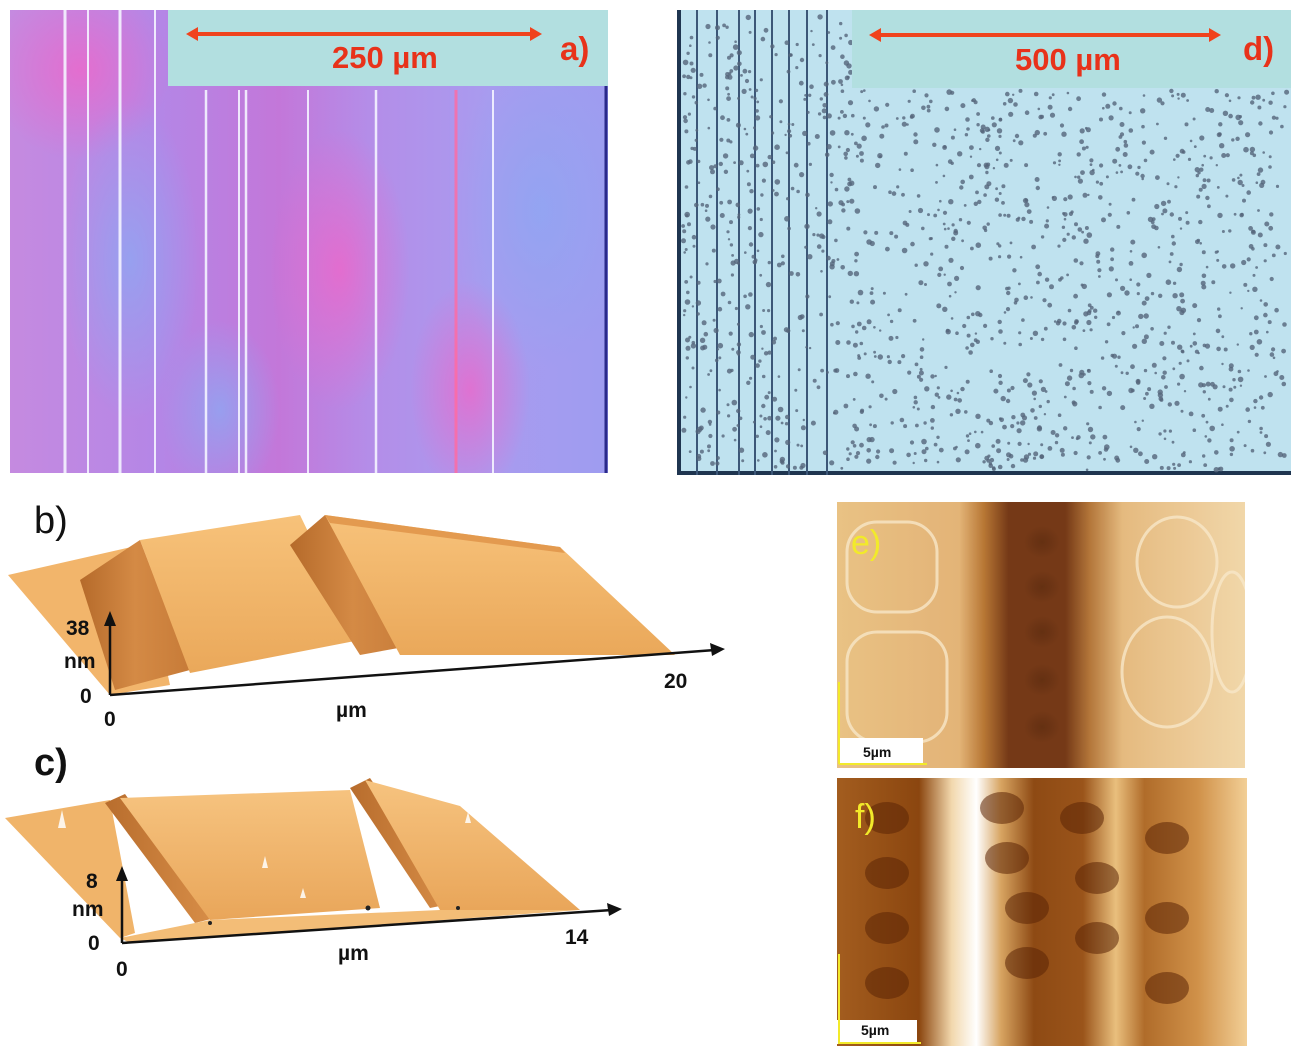  What do you see at coordinates (575, 48) in the screenshot?
I see `panel-a-label: a)` at bounding box center [575, 48].